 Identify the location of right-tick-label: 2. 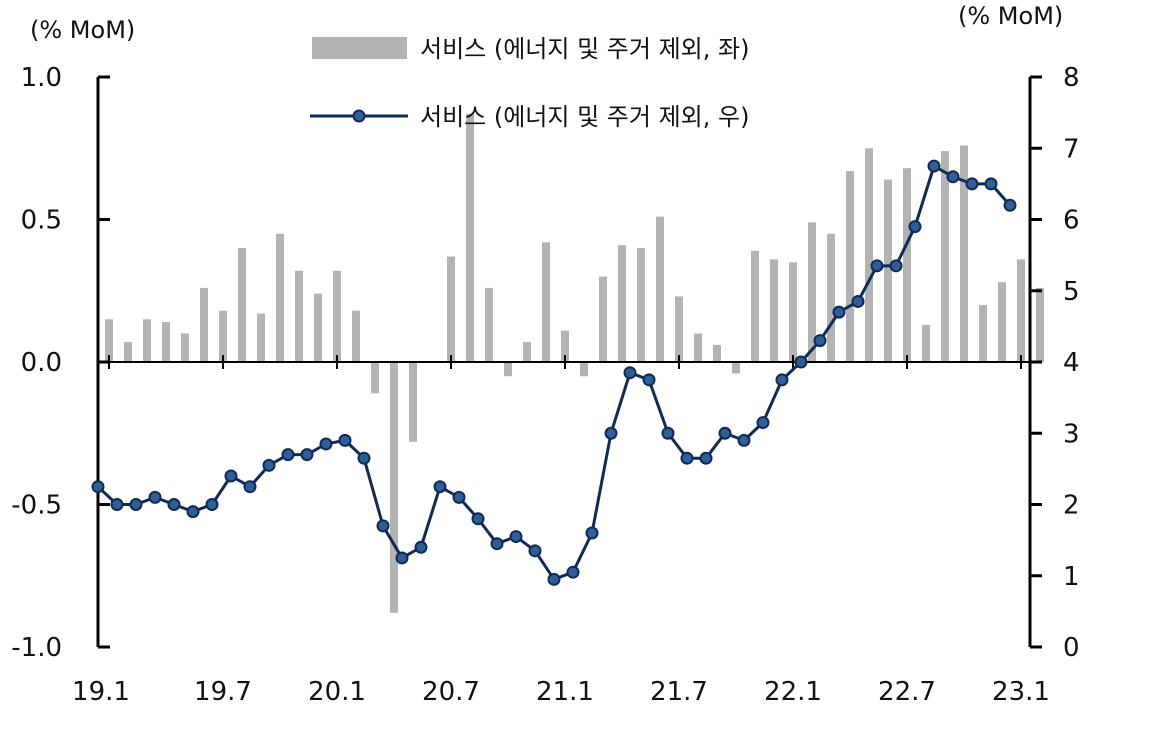
(1071, 506).